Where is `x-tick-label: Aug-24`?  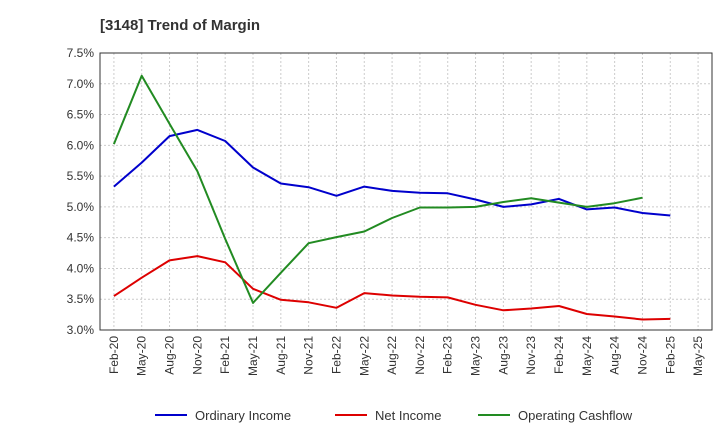 x-tick-label: Aug-24 is located at coordinates (615, 355).